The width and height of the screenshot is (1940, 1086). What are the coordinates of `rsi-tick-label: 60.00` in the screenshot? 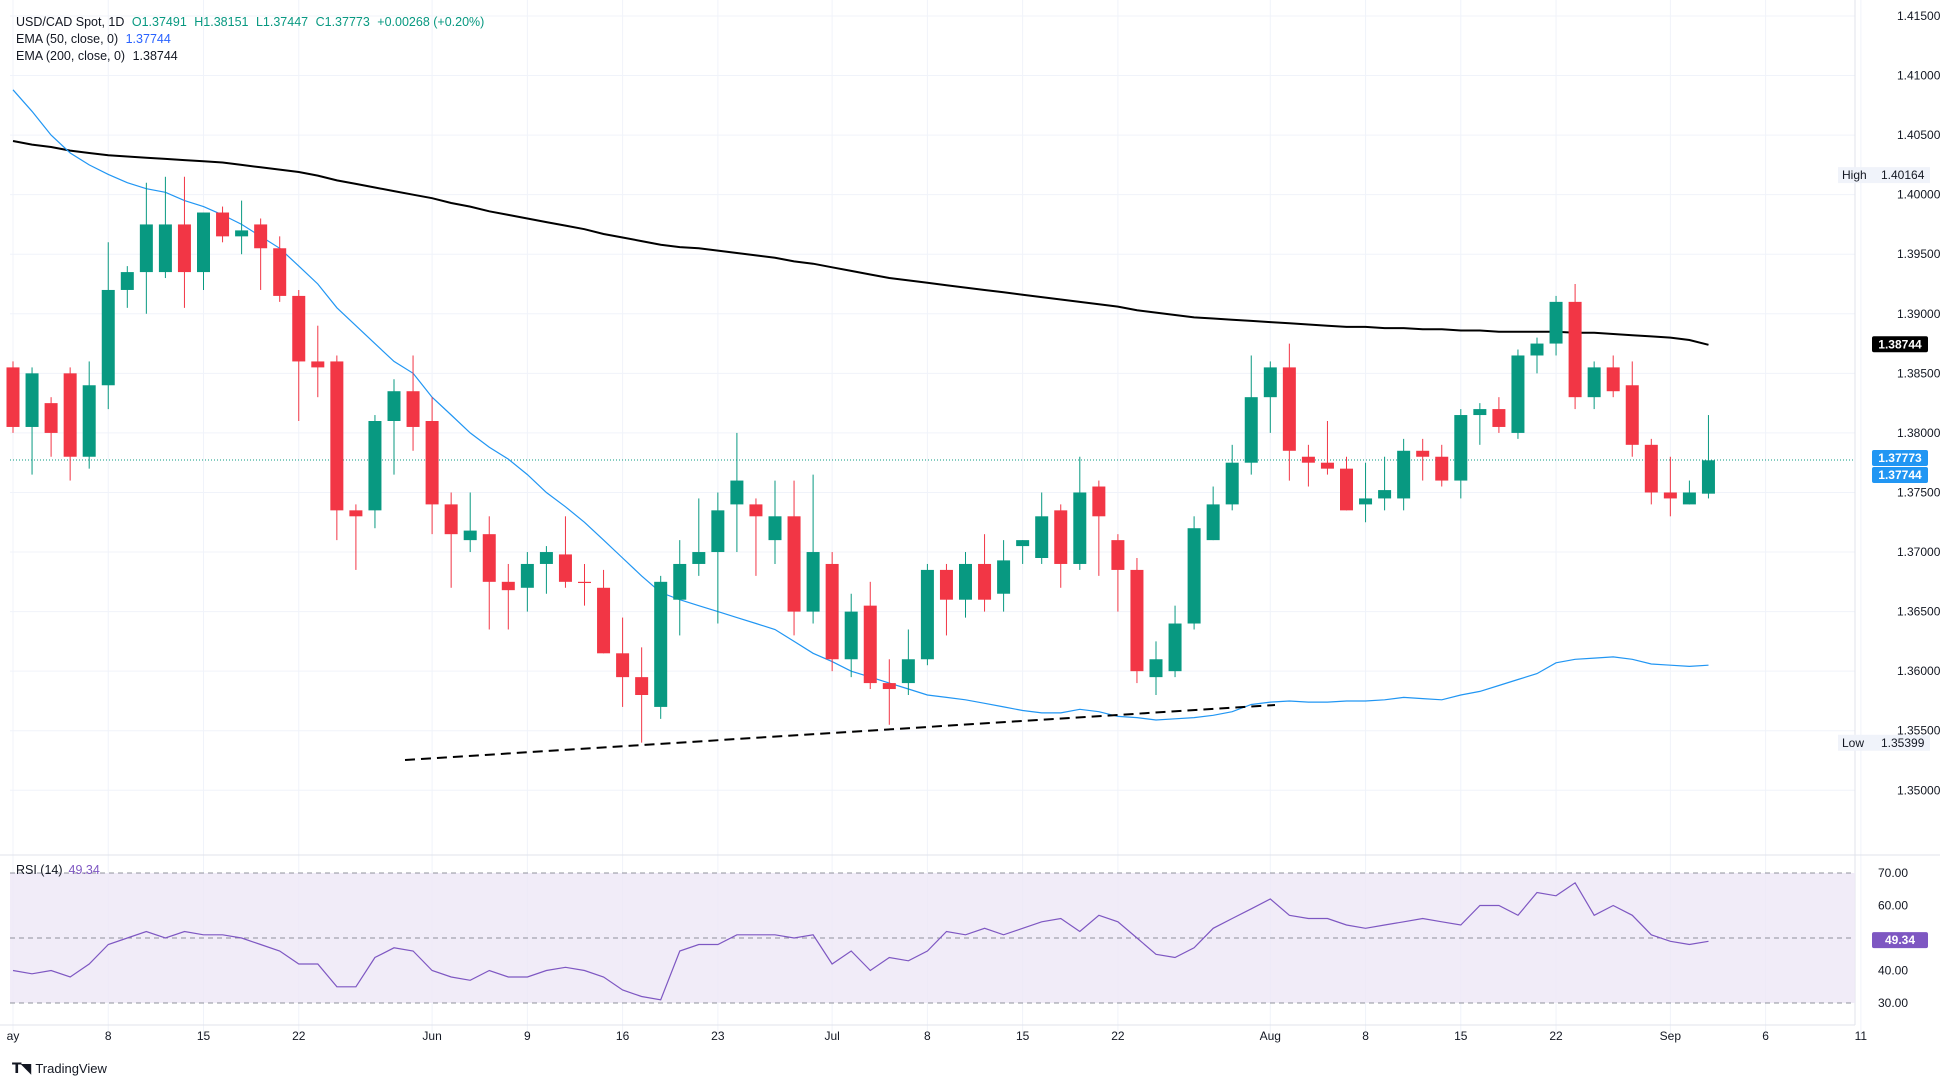 It's located at (1893, 906).